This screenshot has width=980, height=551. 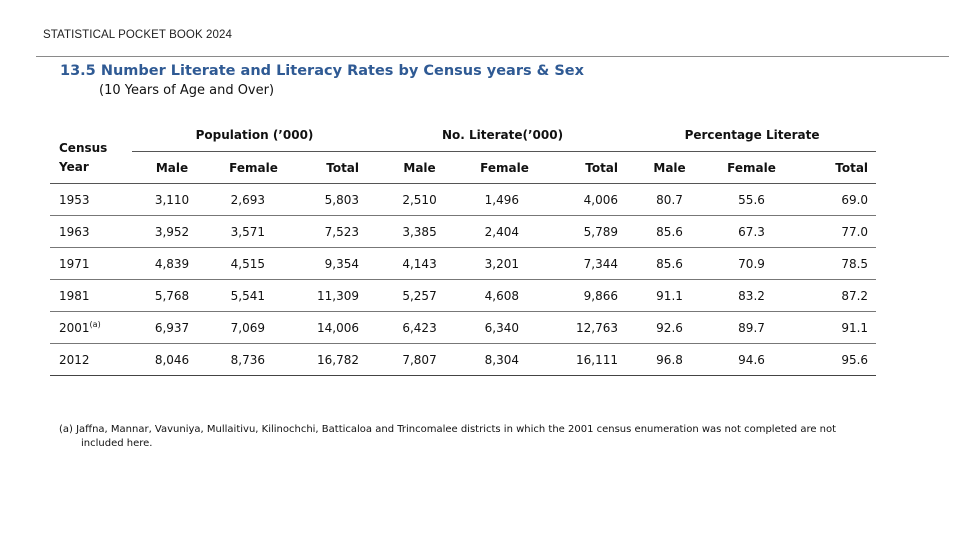 What do you see at coordinates (751, 167) in the screenshot?
I see `col-header-percentage-female: Female` at bounding box center [751, 167].